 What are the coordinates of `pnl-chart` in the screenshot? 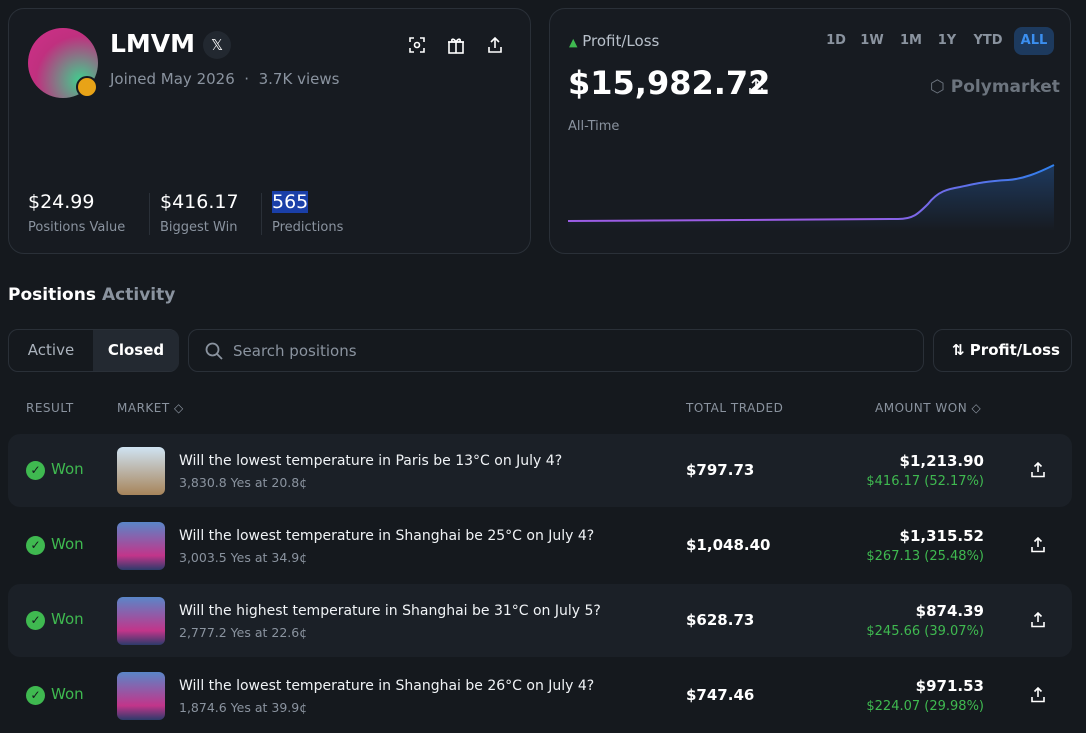 It's located at (811, 197).